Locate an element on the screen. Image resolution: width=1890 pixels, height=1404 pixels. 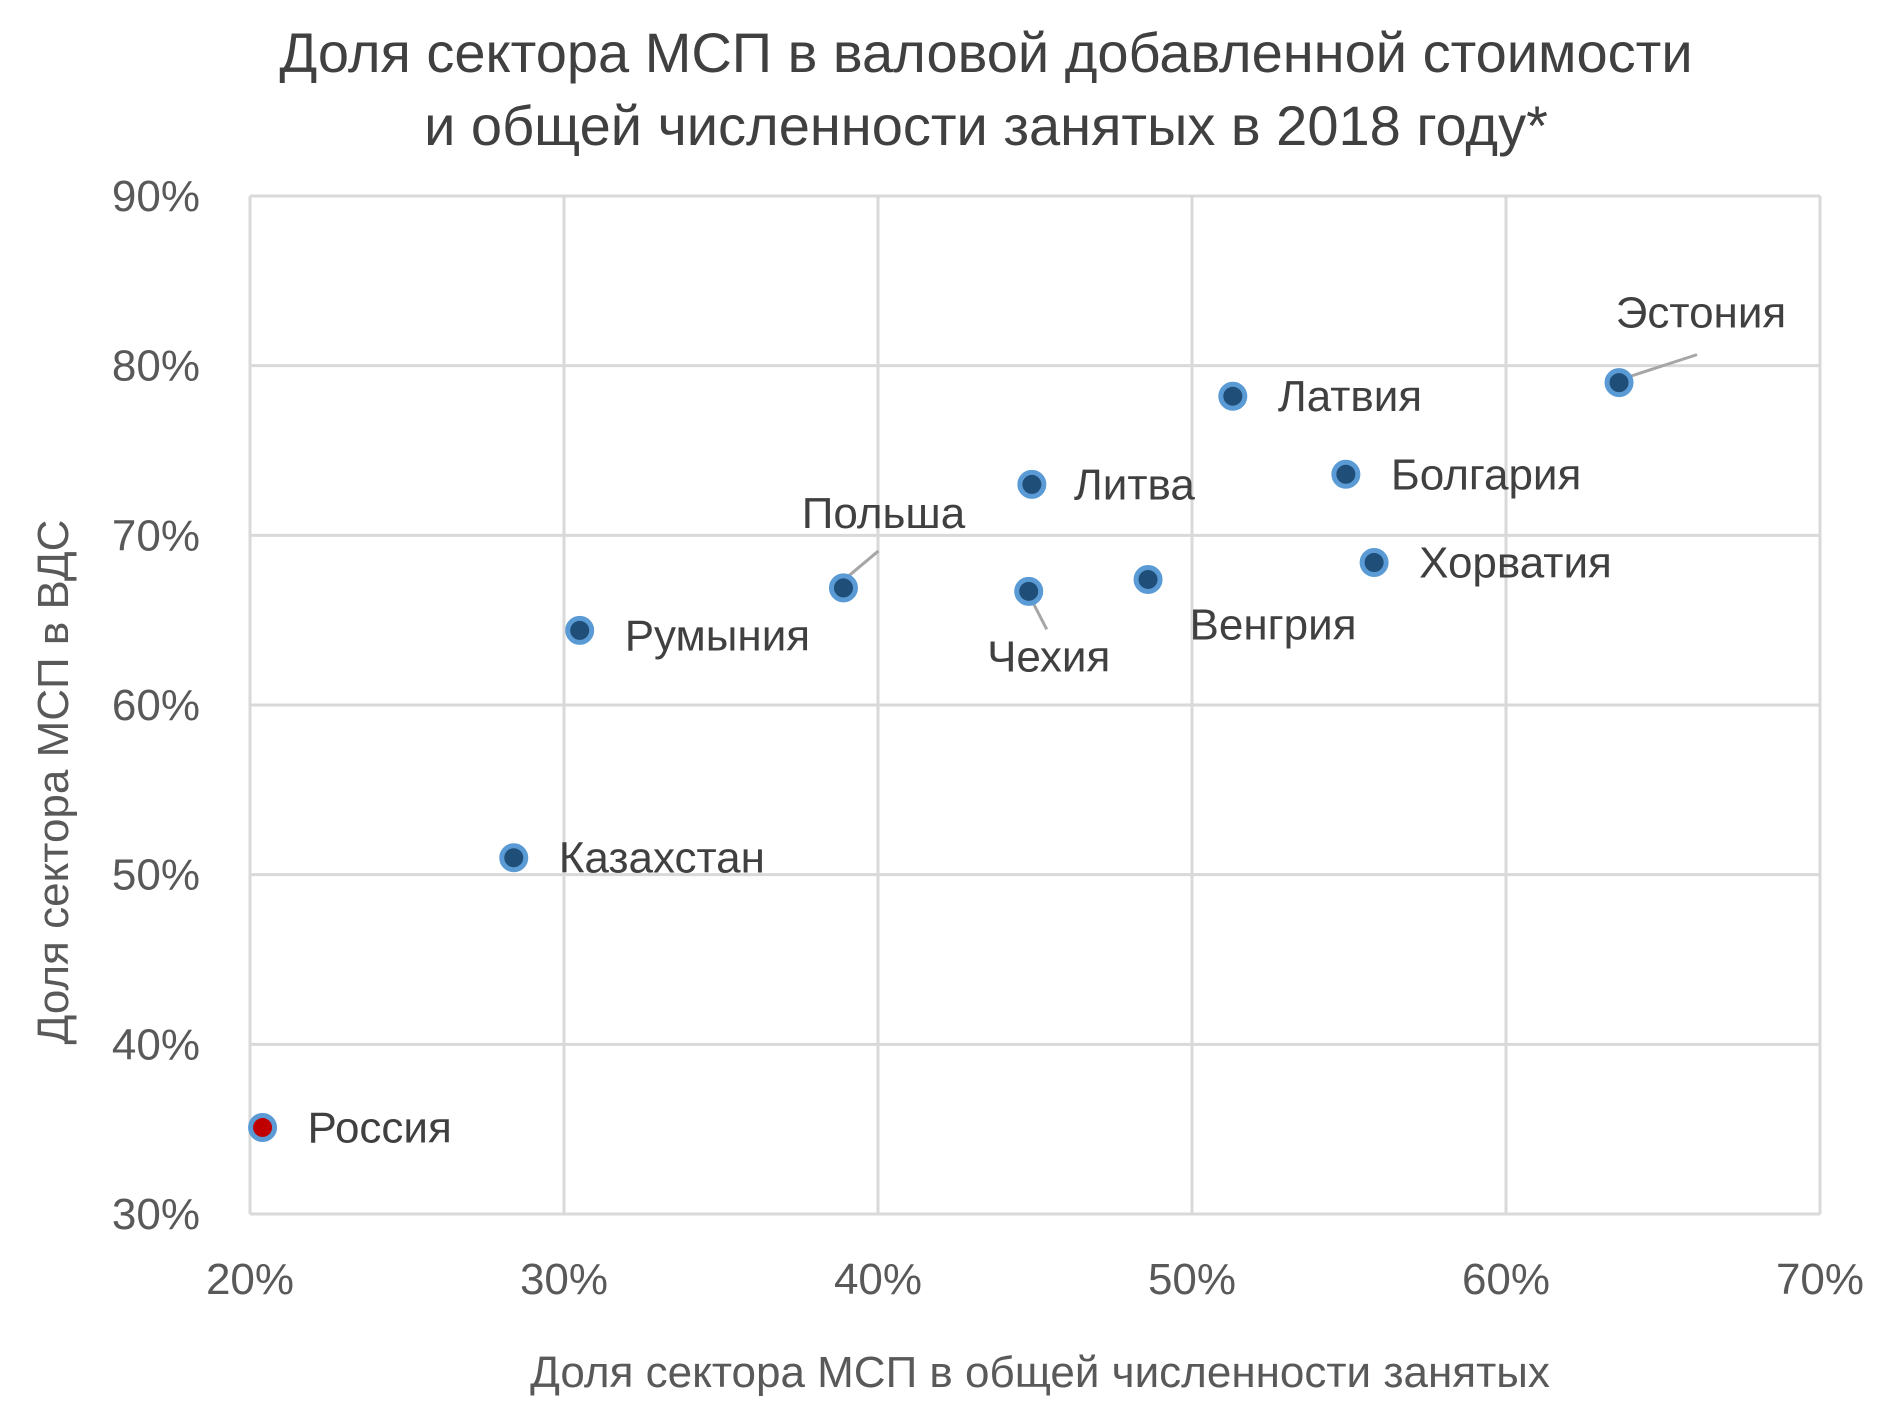
y-tick-label: 90% is located at coordinates (156, 196).